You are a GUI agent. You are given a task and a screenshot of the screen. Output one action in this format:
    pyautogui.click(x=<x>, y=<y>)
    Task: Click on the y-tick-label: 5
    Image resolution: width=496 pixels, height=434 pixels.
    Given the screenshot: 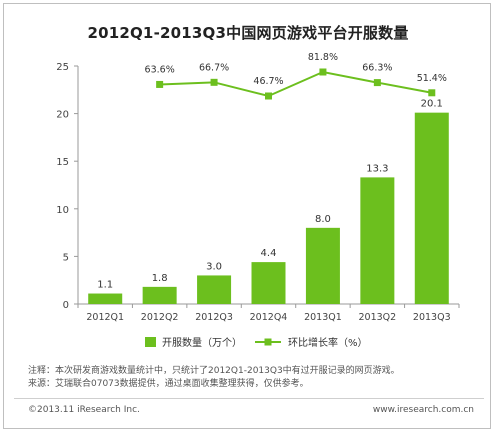 What is the action you would take?
    pyautogui.click(x=66, y=257)
    